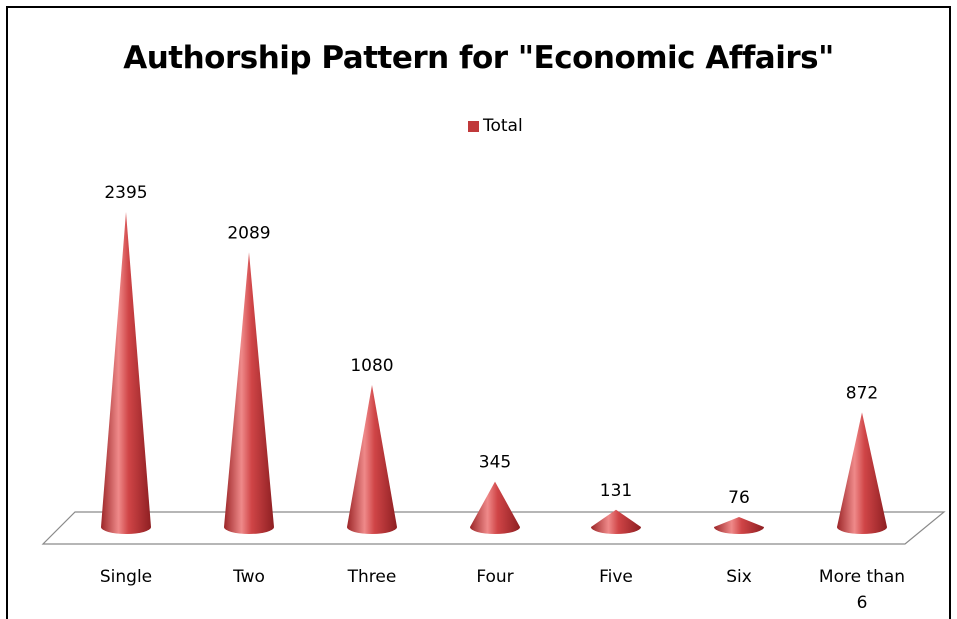  Describe the element at coordinates (249, 393) in the screenshot. I see `cone-two` at that location.